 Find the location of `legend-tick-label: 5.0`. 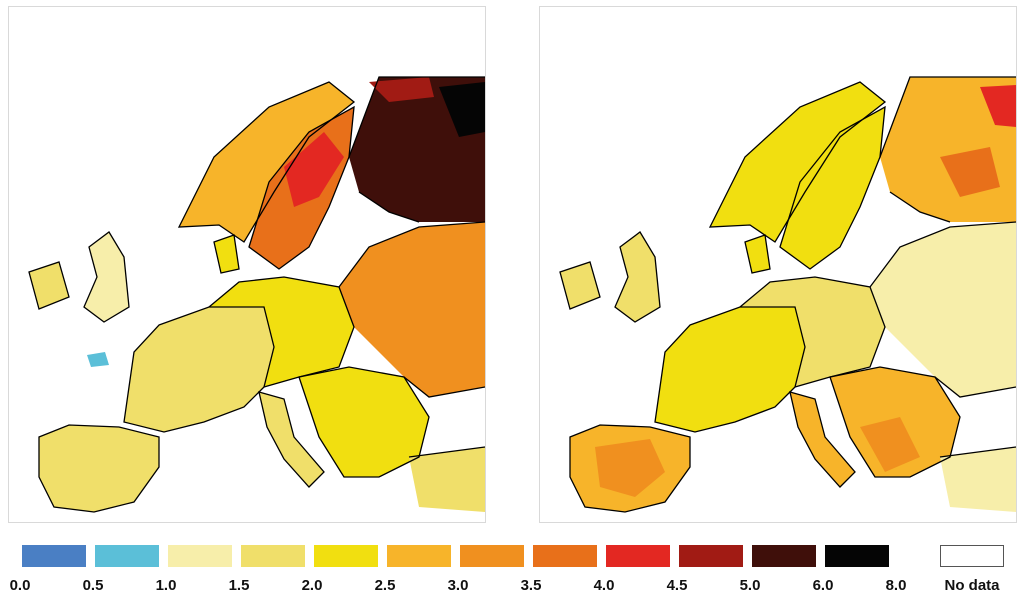

legend-tick-label: 5.0 is located at coordinates (750, 585).